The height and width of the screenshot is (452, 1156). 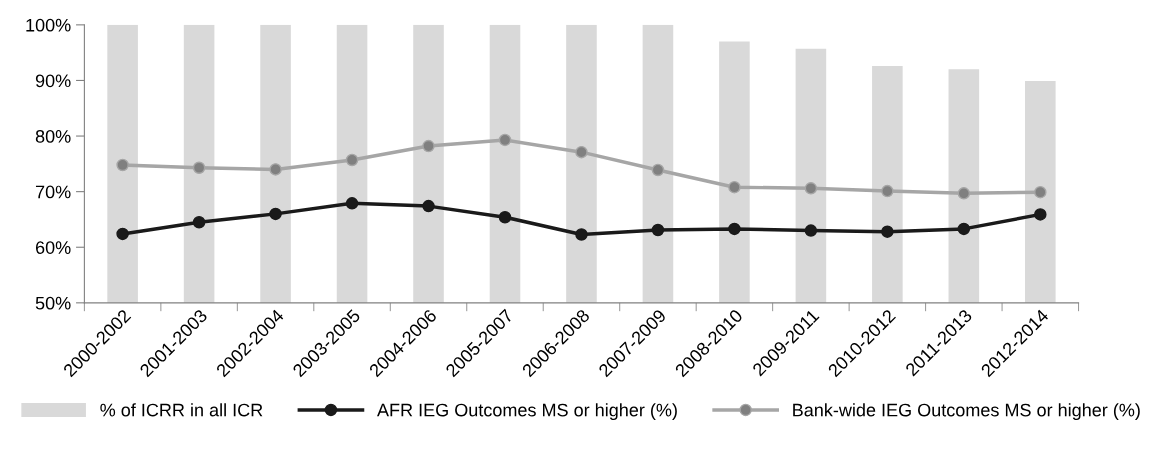 What do you see at coordinates (53, 247) in the screenshot?
I see `y-tick-label: 60%` at bounding box center [53, 247].